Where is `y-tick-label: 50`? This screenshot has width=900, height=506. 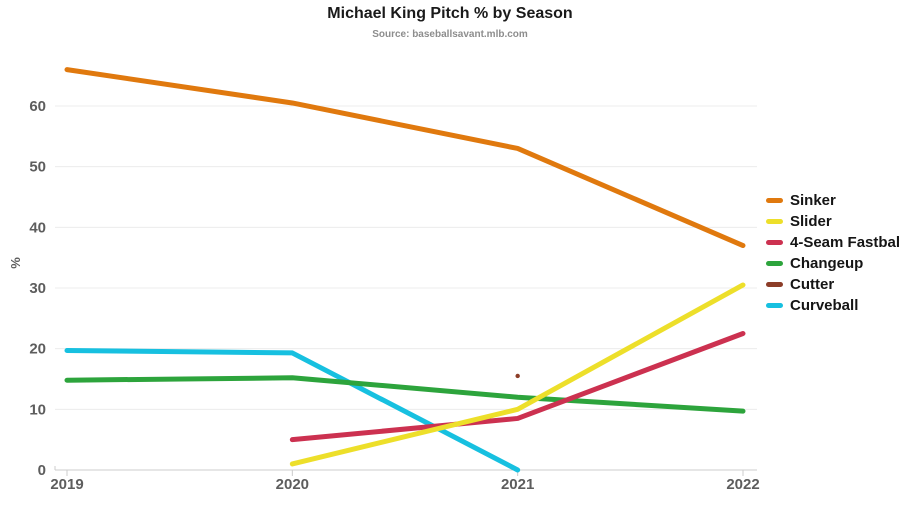 y-tick-label: 50 is located at coordinates (37, 167).